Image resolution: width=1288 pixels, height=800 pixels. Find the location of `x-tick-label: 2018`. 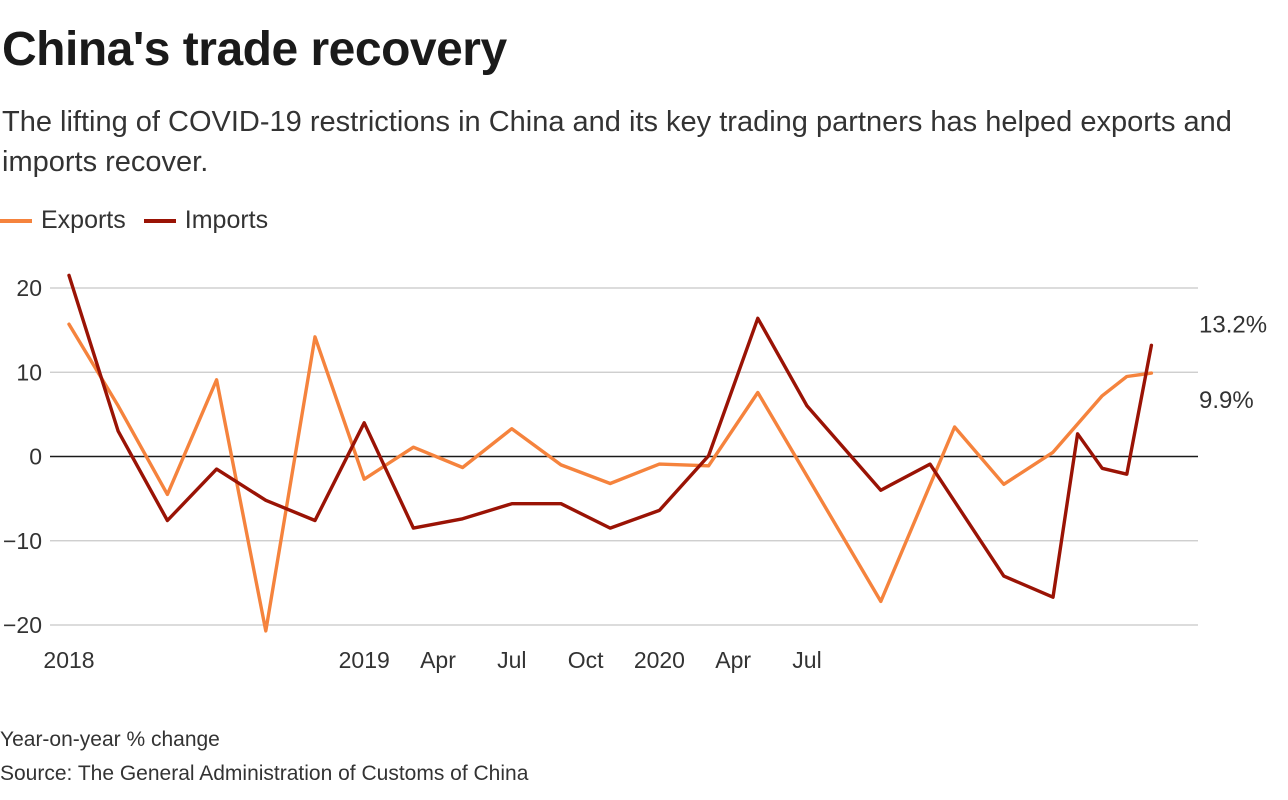

x-tick-label: 2018 is located at coordinates (68, 660).